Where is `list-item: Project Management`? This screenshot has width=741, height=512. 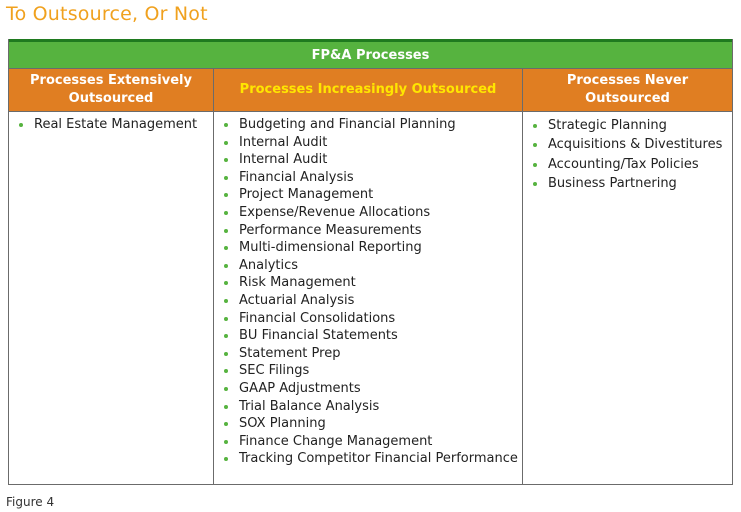 list-item: Project Management is located at coordinates (368, 195).